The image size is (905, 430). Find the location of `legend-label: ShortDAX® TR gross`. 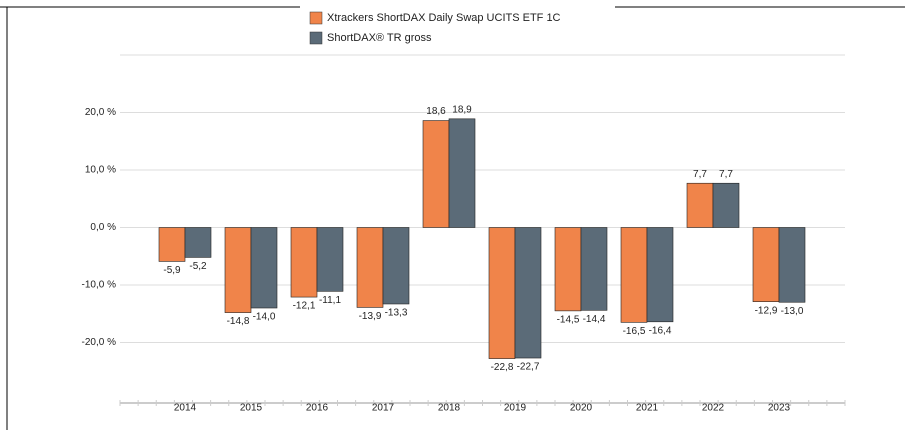

legend-label: ShortDAX® TR gross is located at coordinates (379, 38).